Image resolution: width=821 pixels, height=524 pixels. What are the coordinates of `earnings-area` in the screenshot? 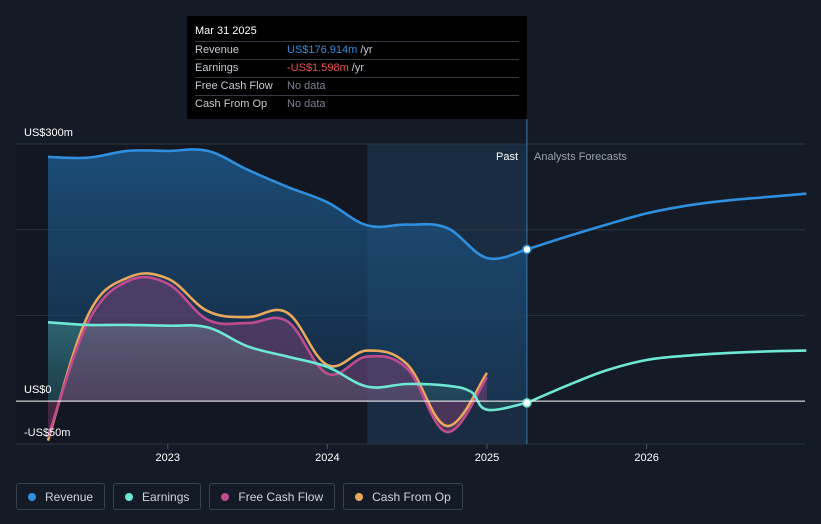 It's located at (287, 366).